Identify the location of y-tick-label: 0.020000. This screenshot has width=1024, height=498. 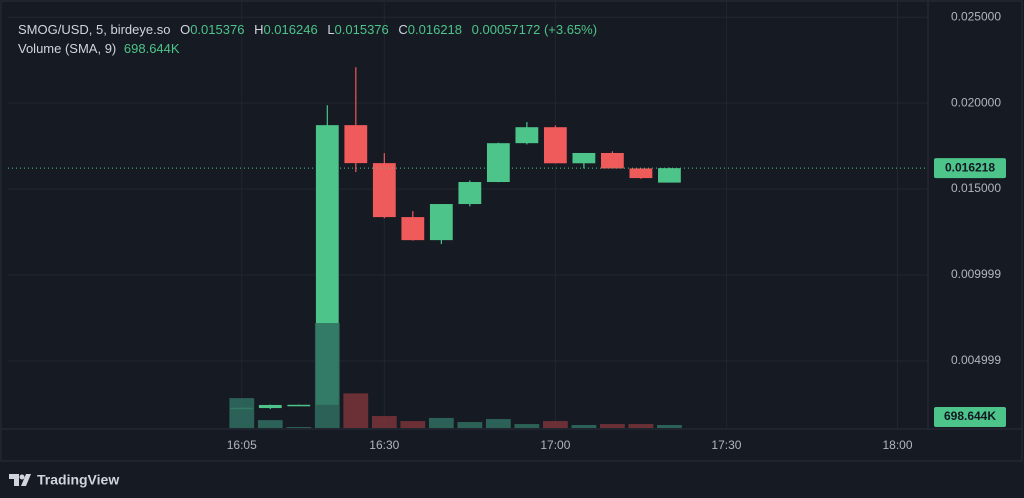
(976, 102).